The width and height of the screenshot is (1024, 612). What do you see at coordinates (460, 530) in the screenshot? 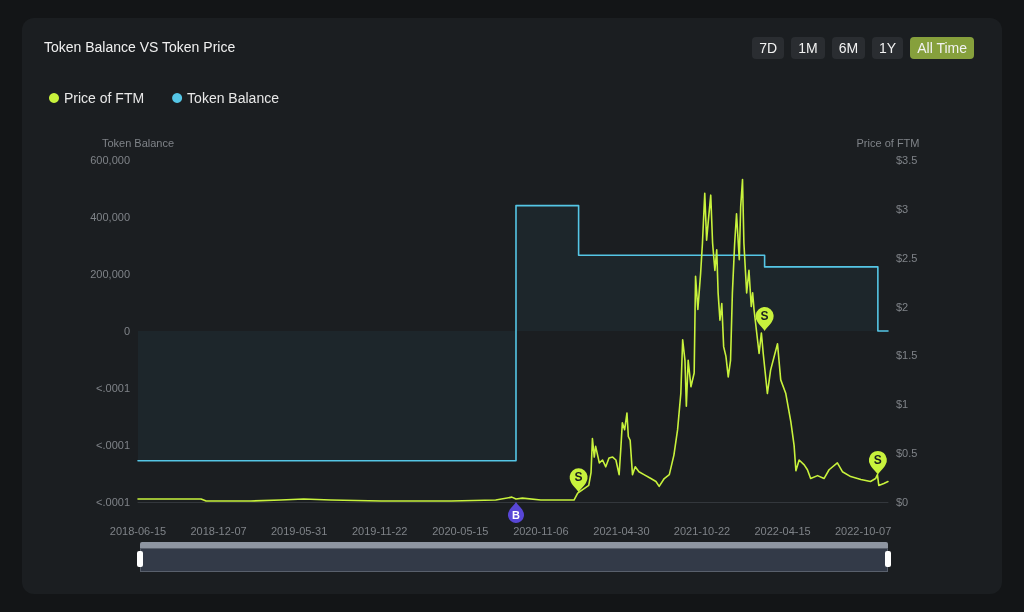
I see `x-tick-label: 2020-05-15` at bounding box center [460, 530].